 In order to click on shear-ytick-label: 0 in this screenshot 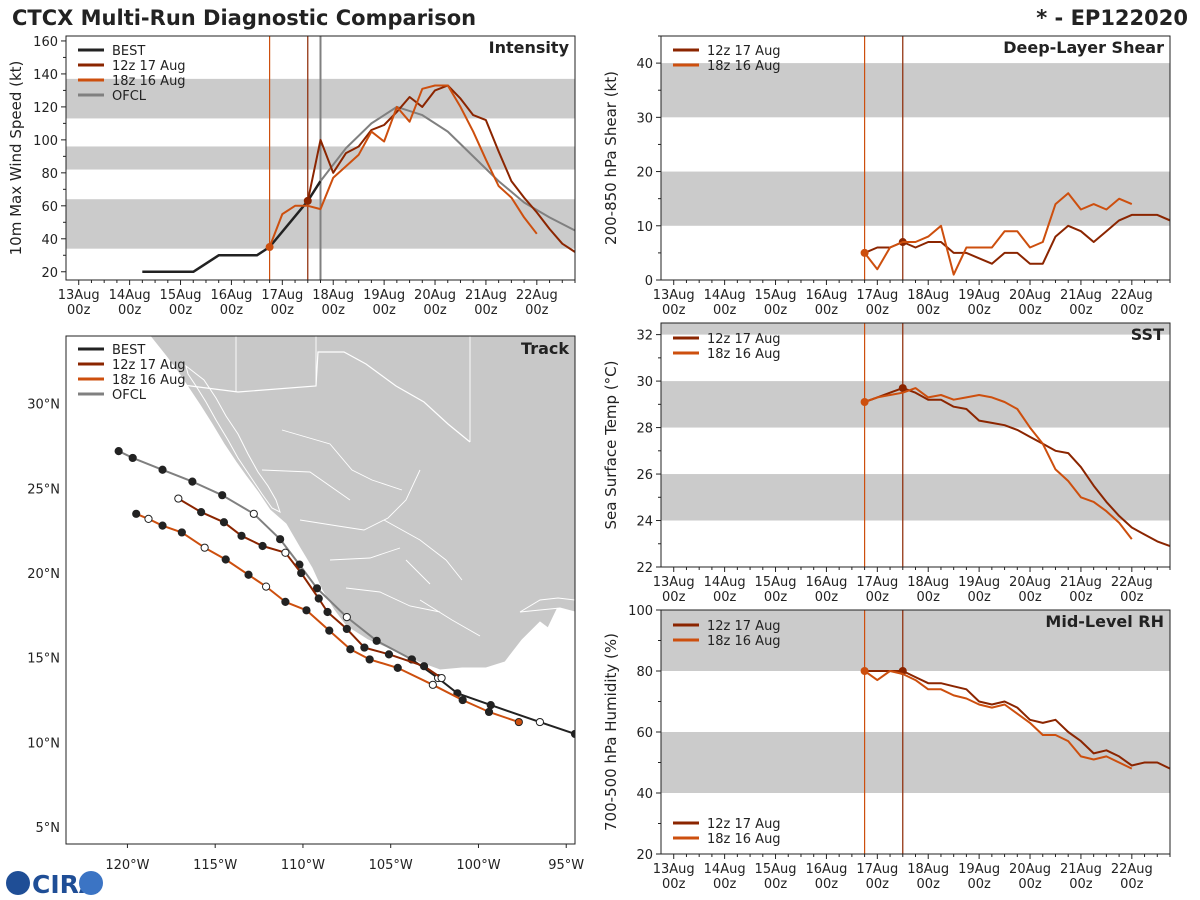, I will do `click(649, 281)`.